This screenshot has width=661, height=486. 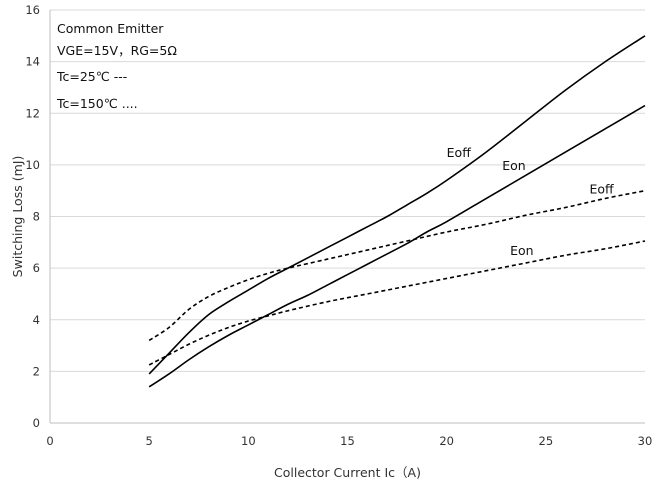 What do you see at coordinates (17, 217) in the screenshot?
I see `y-axis-title: Switching Loss (mJ)` at bounding box center [17, 217].